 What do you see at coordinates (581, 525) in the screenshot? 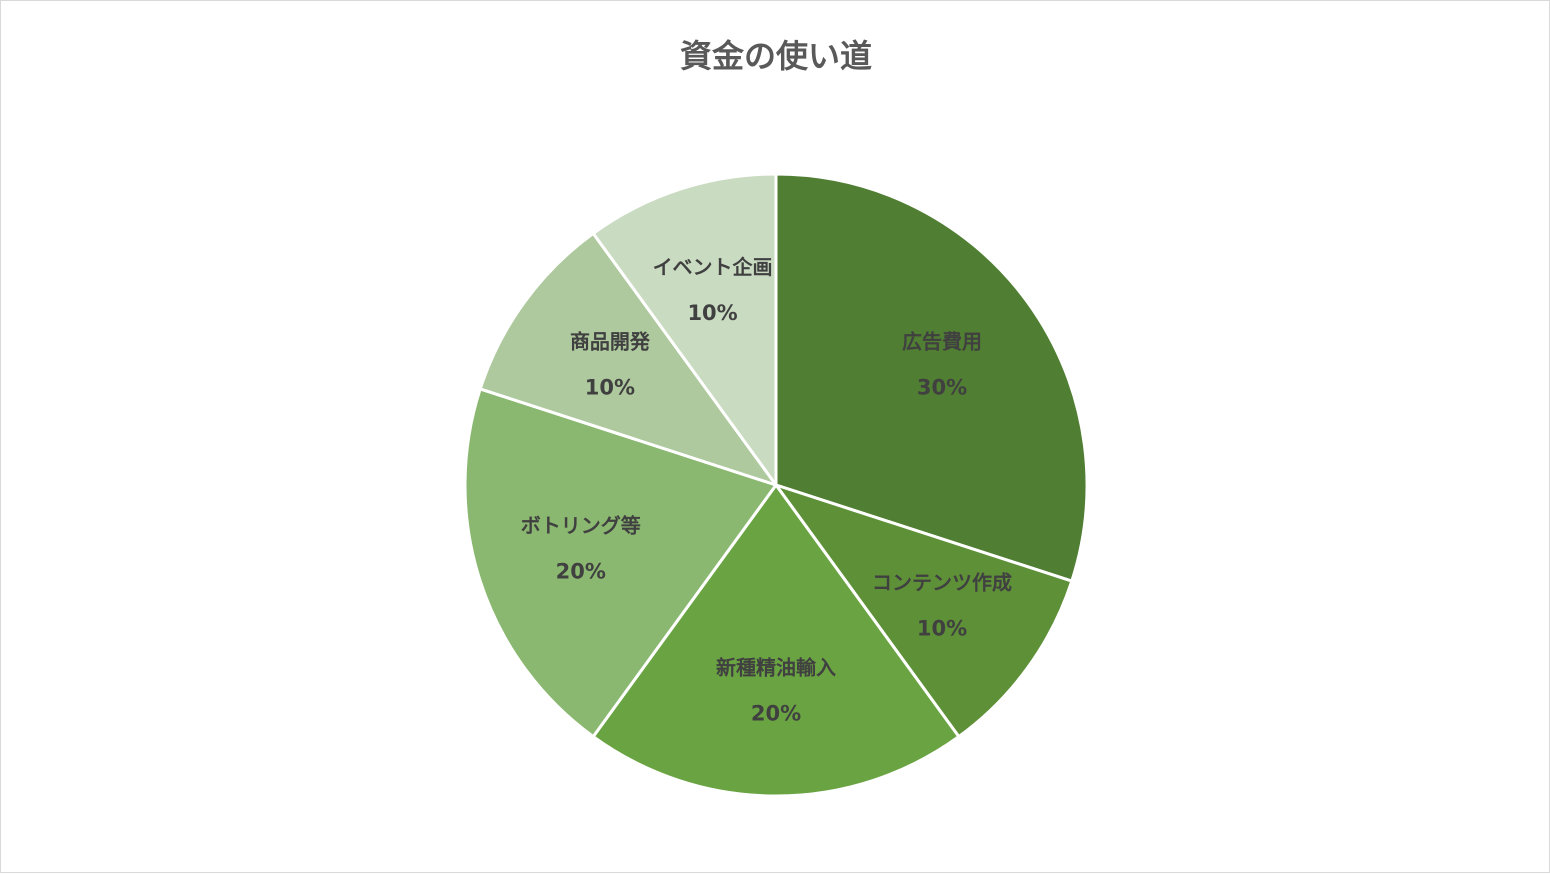
I see `slice-category-label: ボトリング等` at bounding box center [581, 525].